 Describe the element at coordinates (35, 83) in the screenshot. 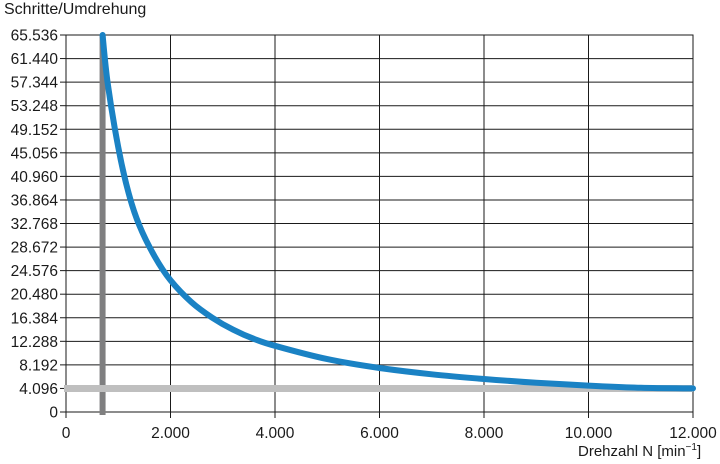

I see `y-tick-label: 57.344` at that location.